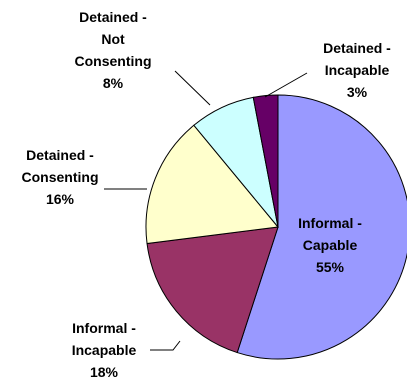 The image size is (407, 389). What do you see at coordinates (286, 85) in the screenshot?
I see `leader-line-detained-incapable` at bounding box center [286, 85].